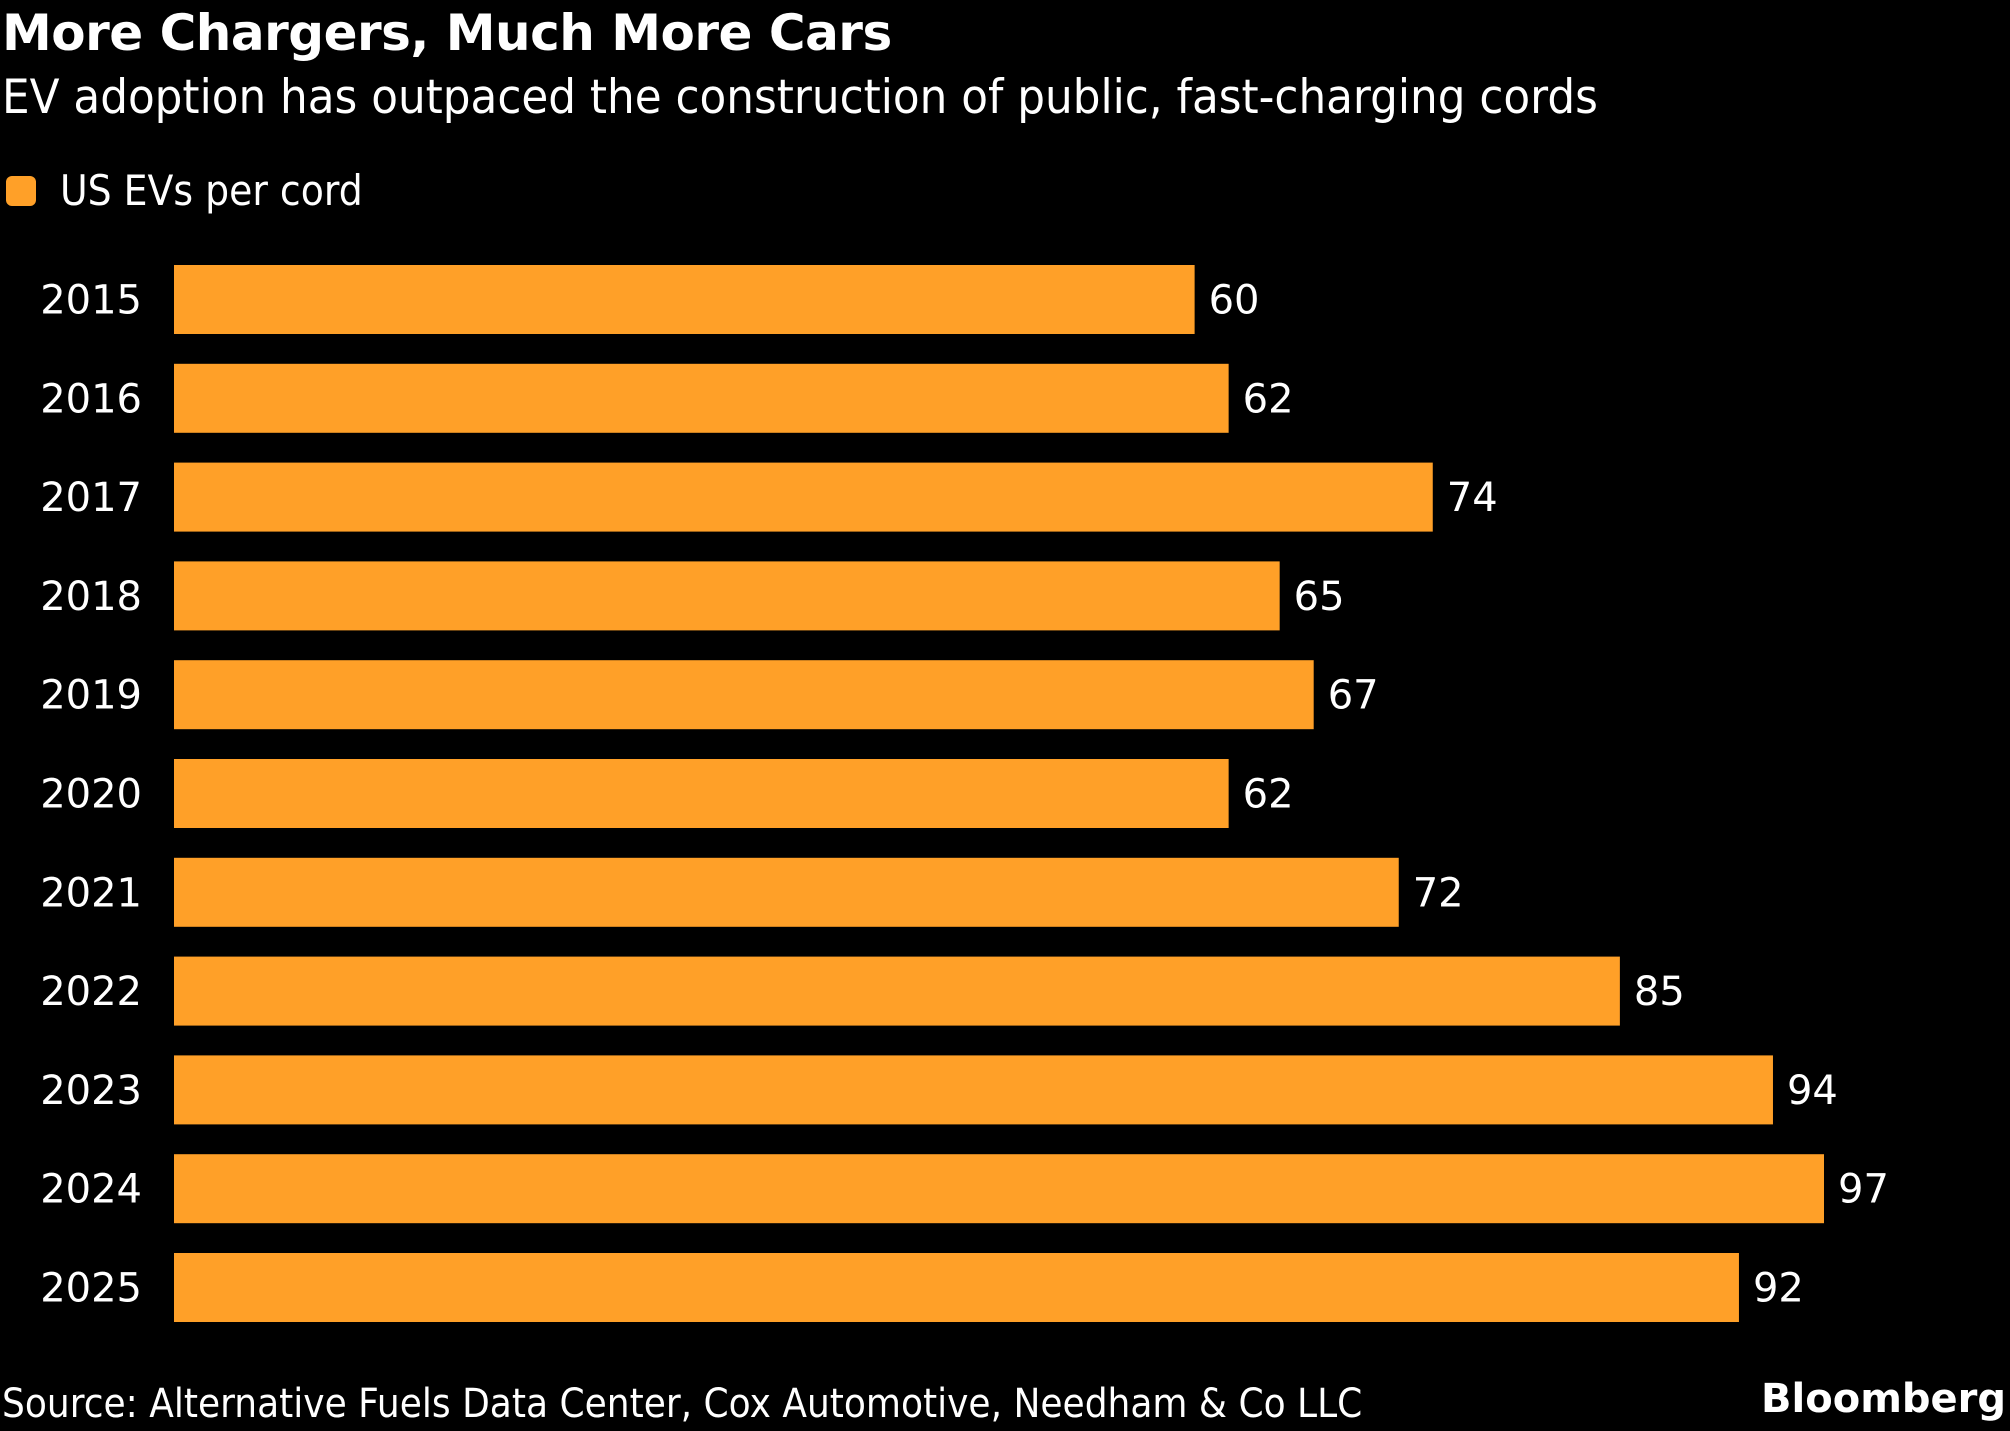 The image size is (2010, 1431). Describe the element at coordinates (91, 1091) in the screenshot. I see `category-label: 2023` at that location.